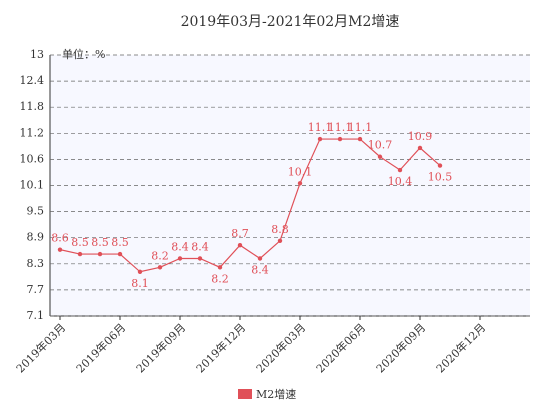 The image size is (560, 420). I want to click on x-tick-label: 2019年06月, so click(100, 347).